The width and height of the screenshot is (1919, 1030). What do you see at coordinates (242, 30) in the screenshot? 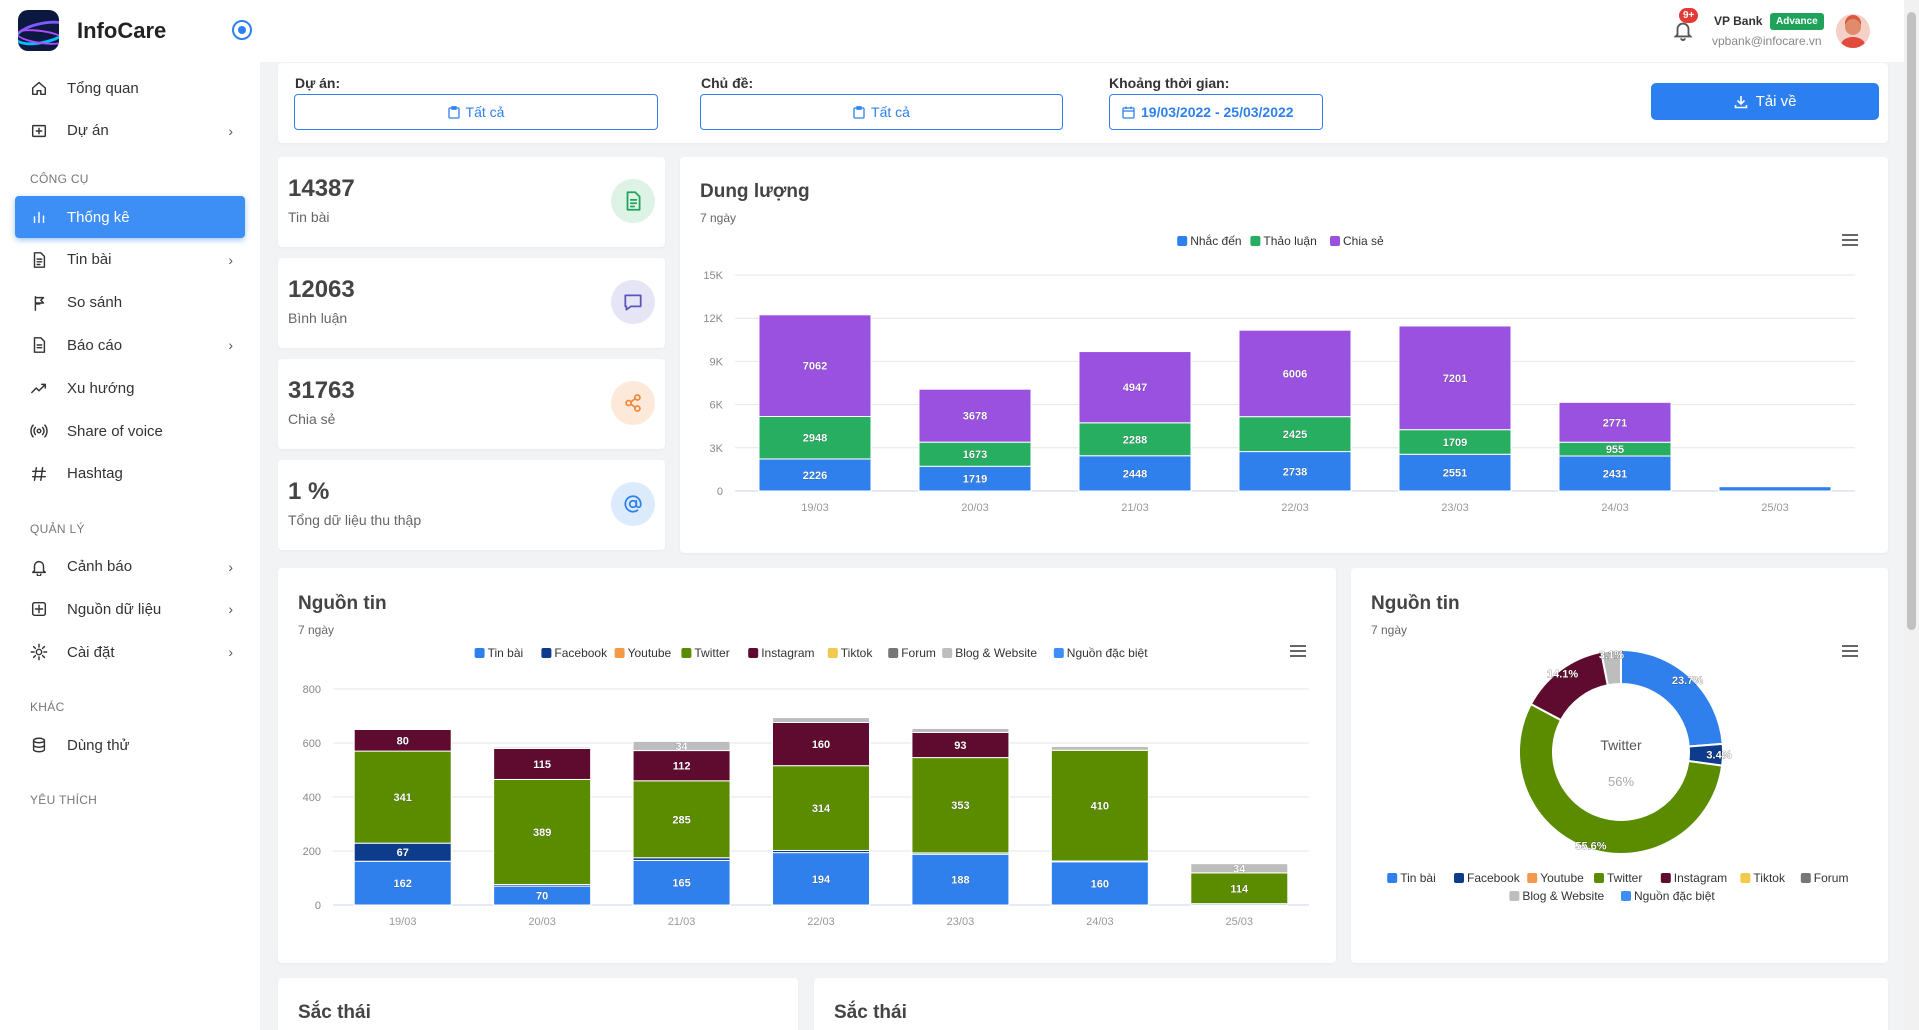
I see `sidebar-toggle-icon` at bounding box center [242, 30].